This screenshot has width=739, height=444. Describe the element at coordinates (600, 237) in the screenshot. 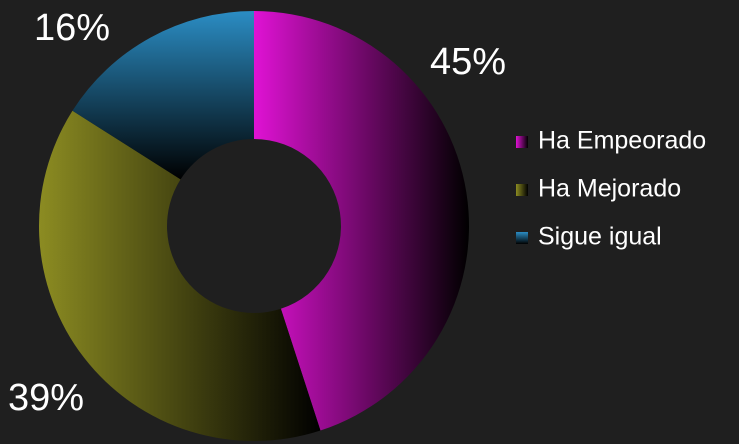

I see `legend-label: Sigue igual` at that location.